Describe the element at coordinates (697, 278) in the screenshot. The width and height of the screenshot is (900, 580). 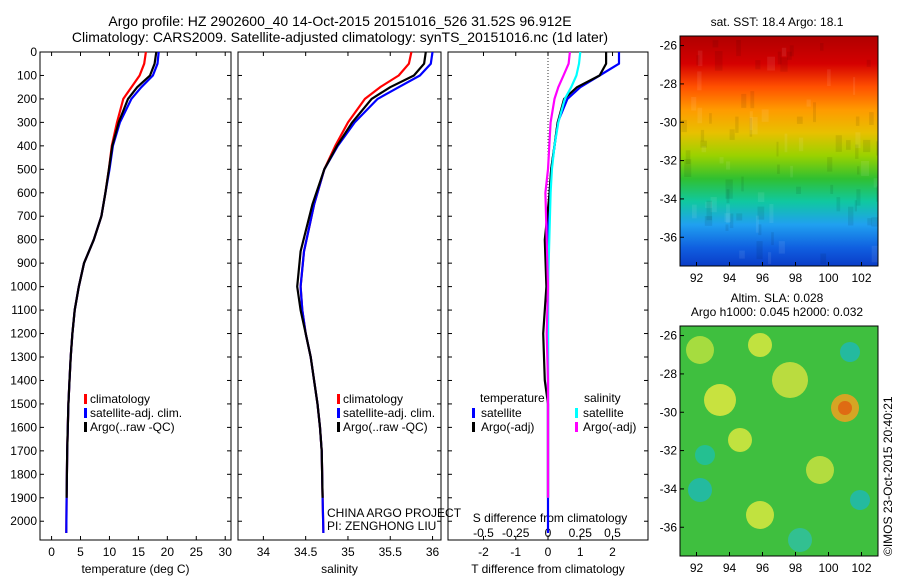
I see `map-x-tick-label: 92` at that location.